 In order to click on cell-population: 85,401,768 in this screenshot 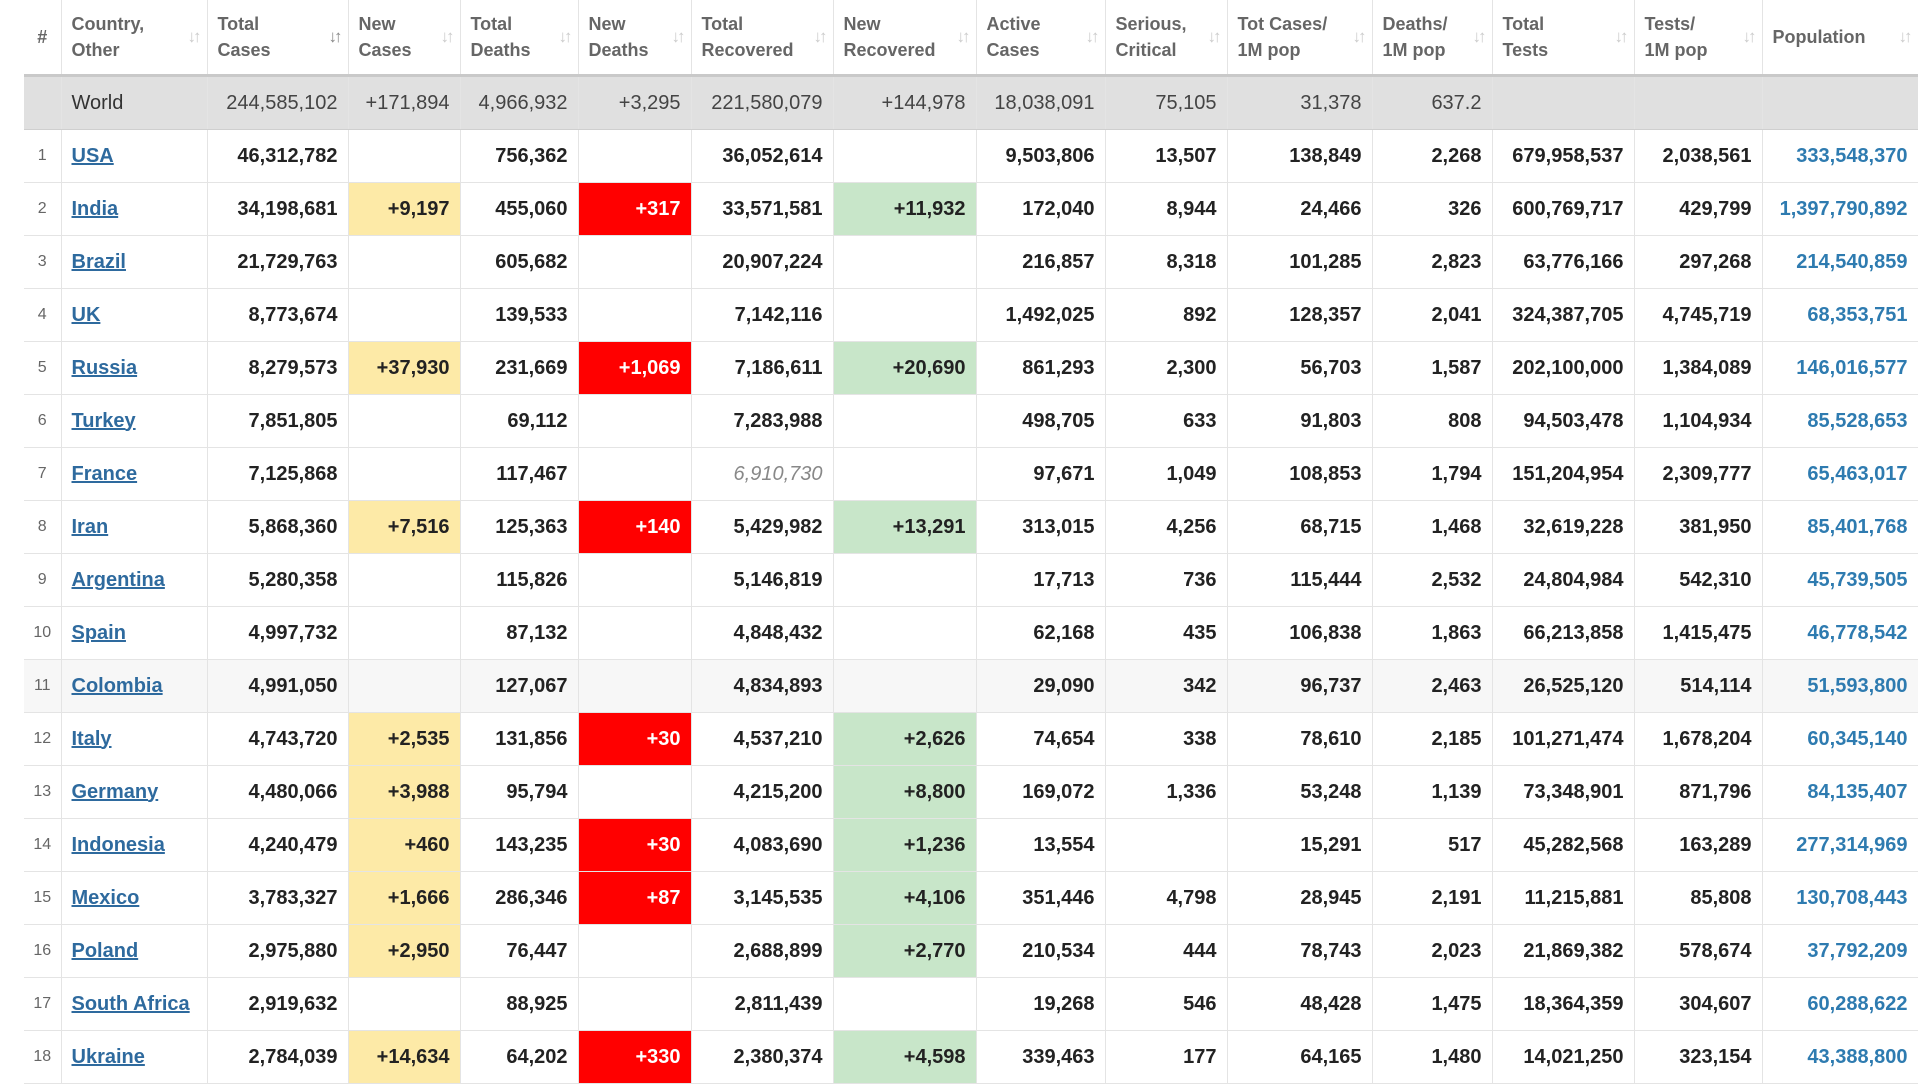, I will do `click(1840, 527)`.